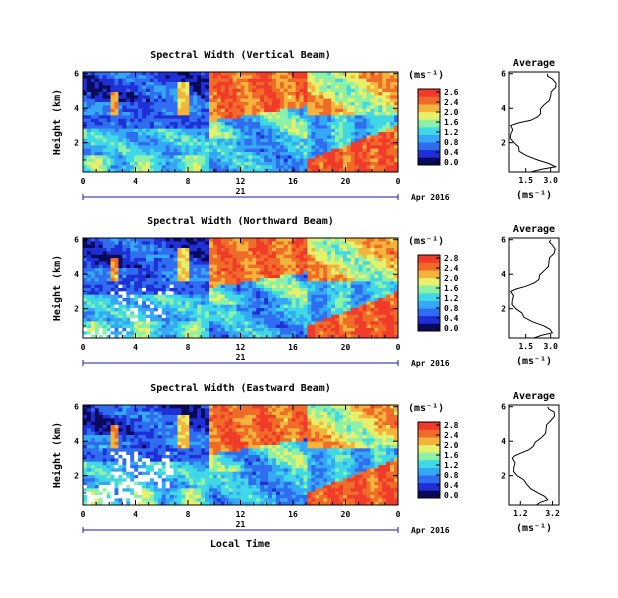 The height and width of the screenshot is (598, 618). I want to click on x-tick-label: 0, so click(398, 181).